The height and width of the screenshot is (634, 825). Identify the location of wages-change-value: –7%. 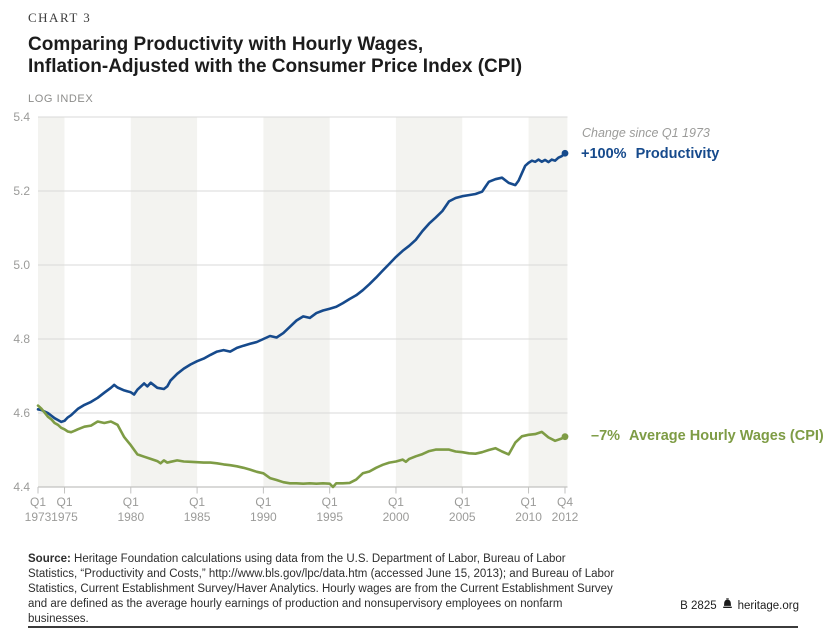
(606, 436).